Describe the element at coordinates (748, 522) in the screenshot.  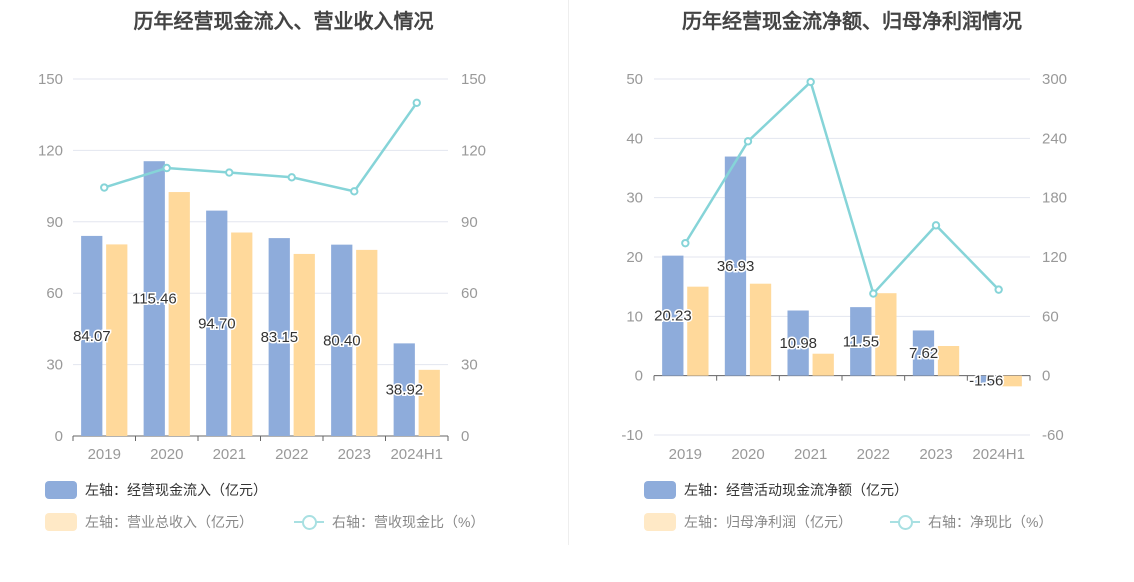
I see `legend-item-series-2: 左轴：归母净利润（亿元）` at that location.